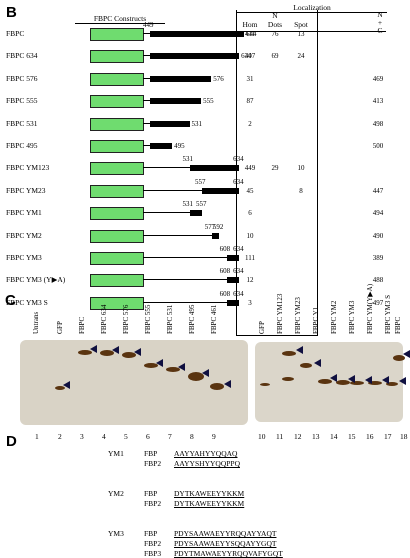 The width and height of the screenshot is (410, 558). Describe the element at coordinates (250, 235) in the screenshot. I see `hom-value: 10` at that location.